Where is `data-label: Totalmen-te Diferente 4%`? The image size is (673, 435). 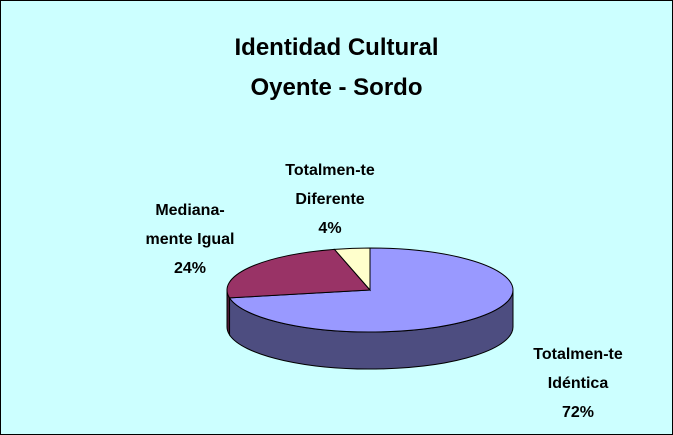 data-label: Totalmen-te Diferente 4% is located at coordinates (329, 199).